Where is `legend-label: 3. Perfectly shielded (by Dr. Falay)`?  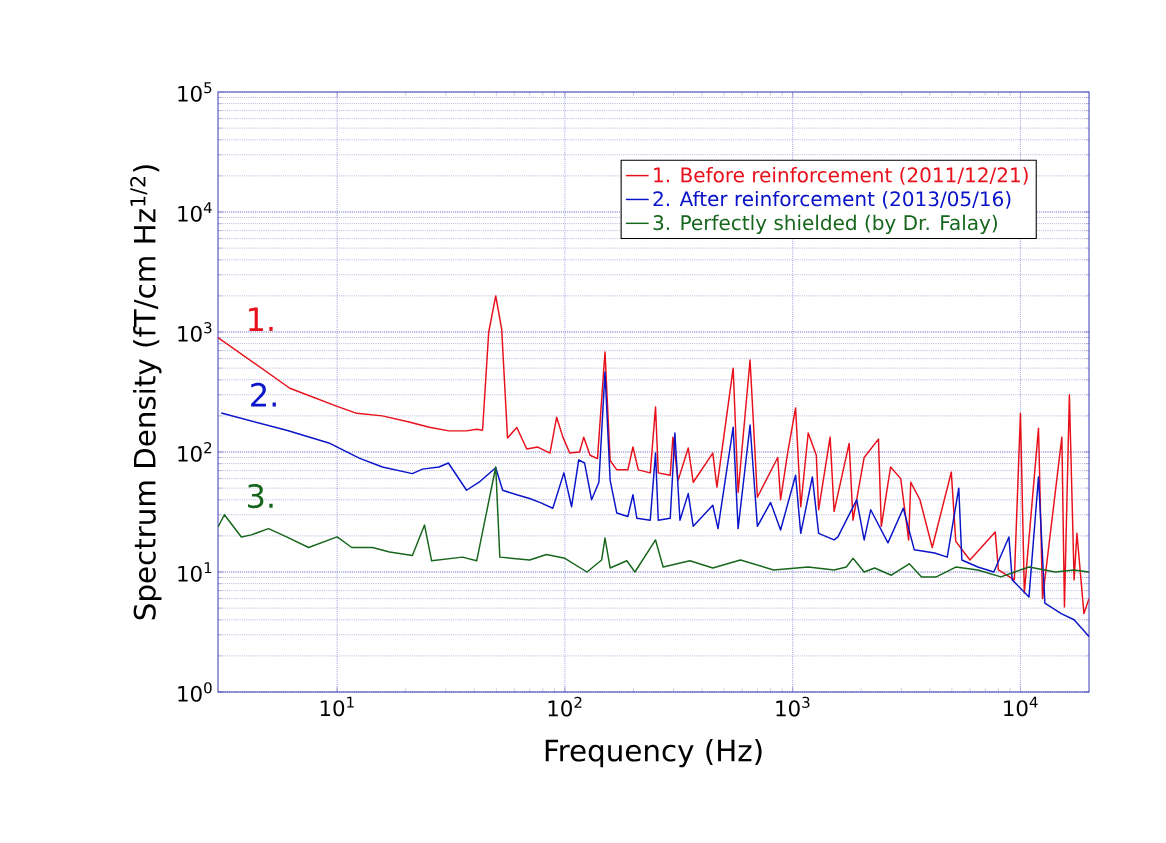 legend-label: 3. Perfectly shielded (by Dr. Falay) is located at coordinates (825, 224).